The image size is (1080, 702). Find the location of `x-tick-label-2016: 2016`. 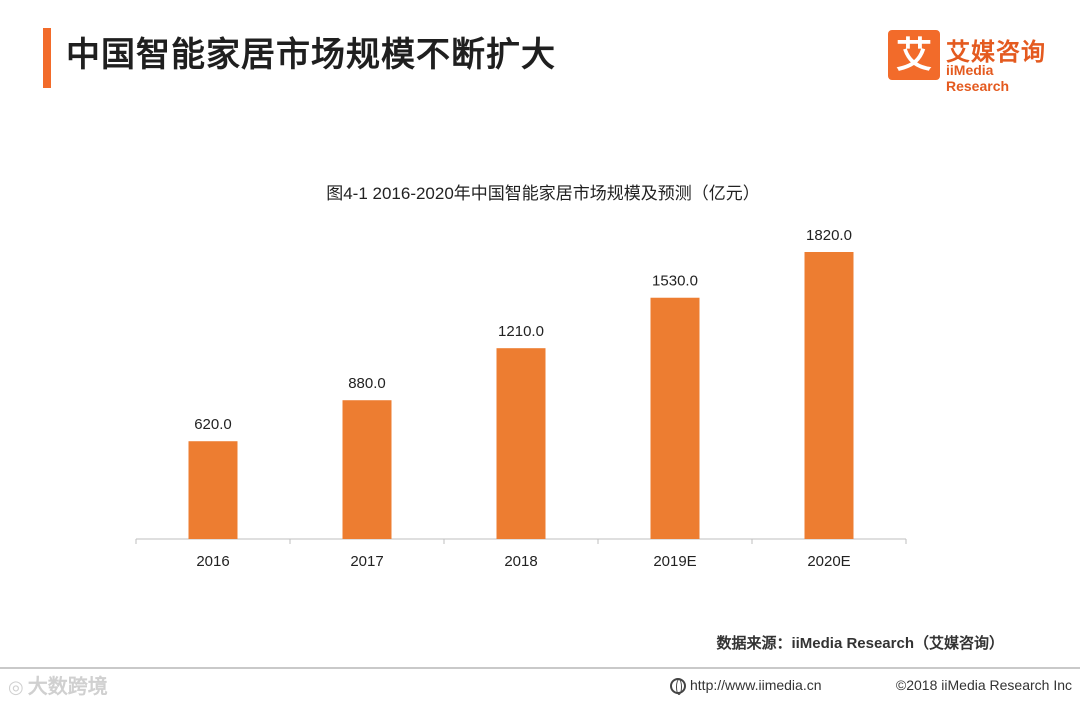

x-tick-label-2016: 2016 is located at coordinates (212, 561).